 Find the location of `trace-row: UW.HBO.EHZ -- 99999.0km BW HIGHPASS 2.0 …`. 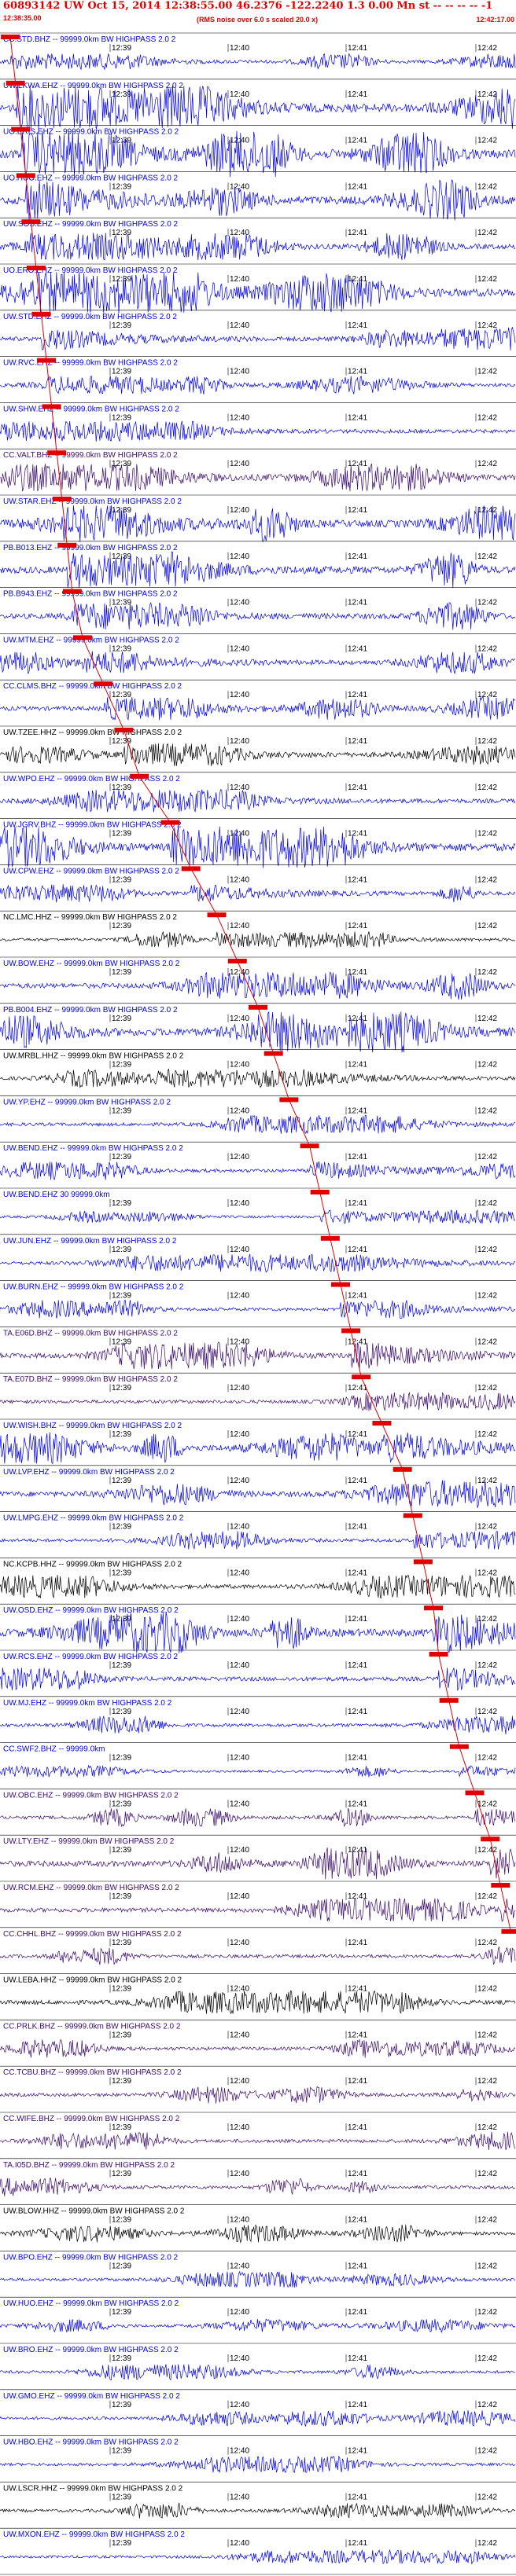

trace-row: UW.HBO.EHZ -- 99999.0km BW HIGHPASS 2.0 … is located at coordinates (258, 2454).